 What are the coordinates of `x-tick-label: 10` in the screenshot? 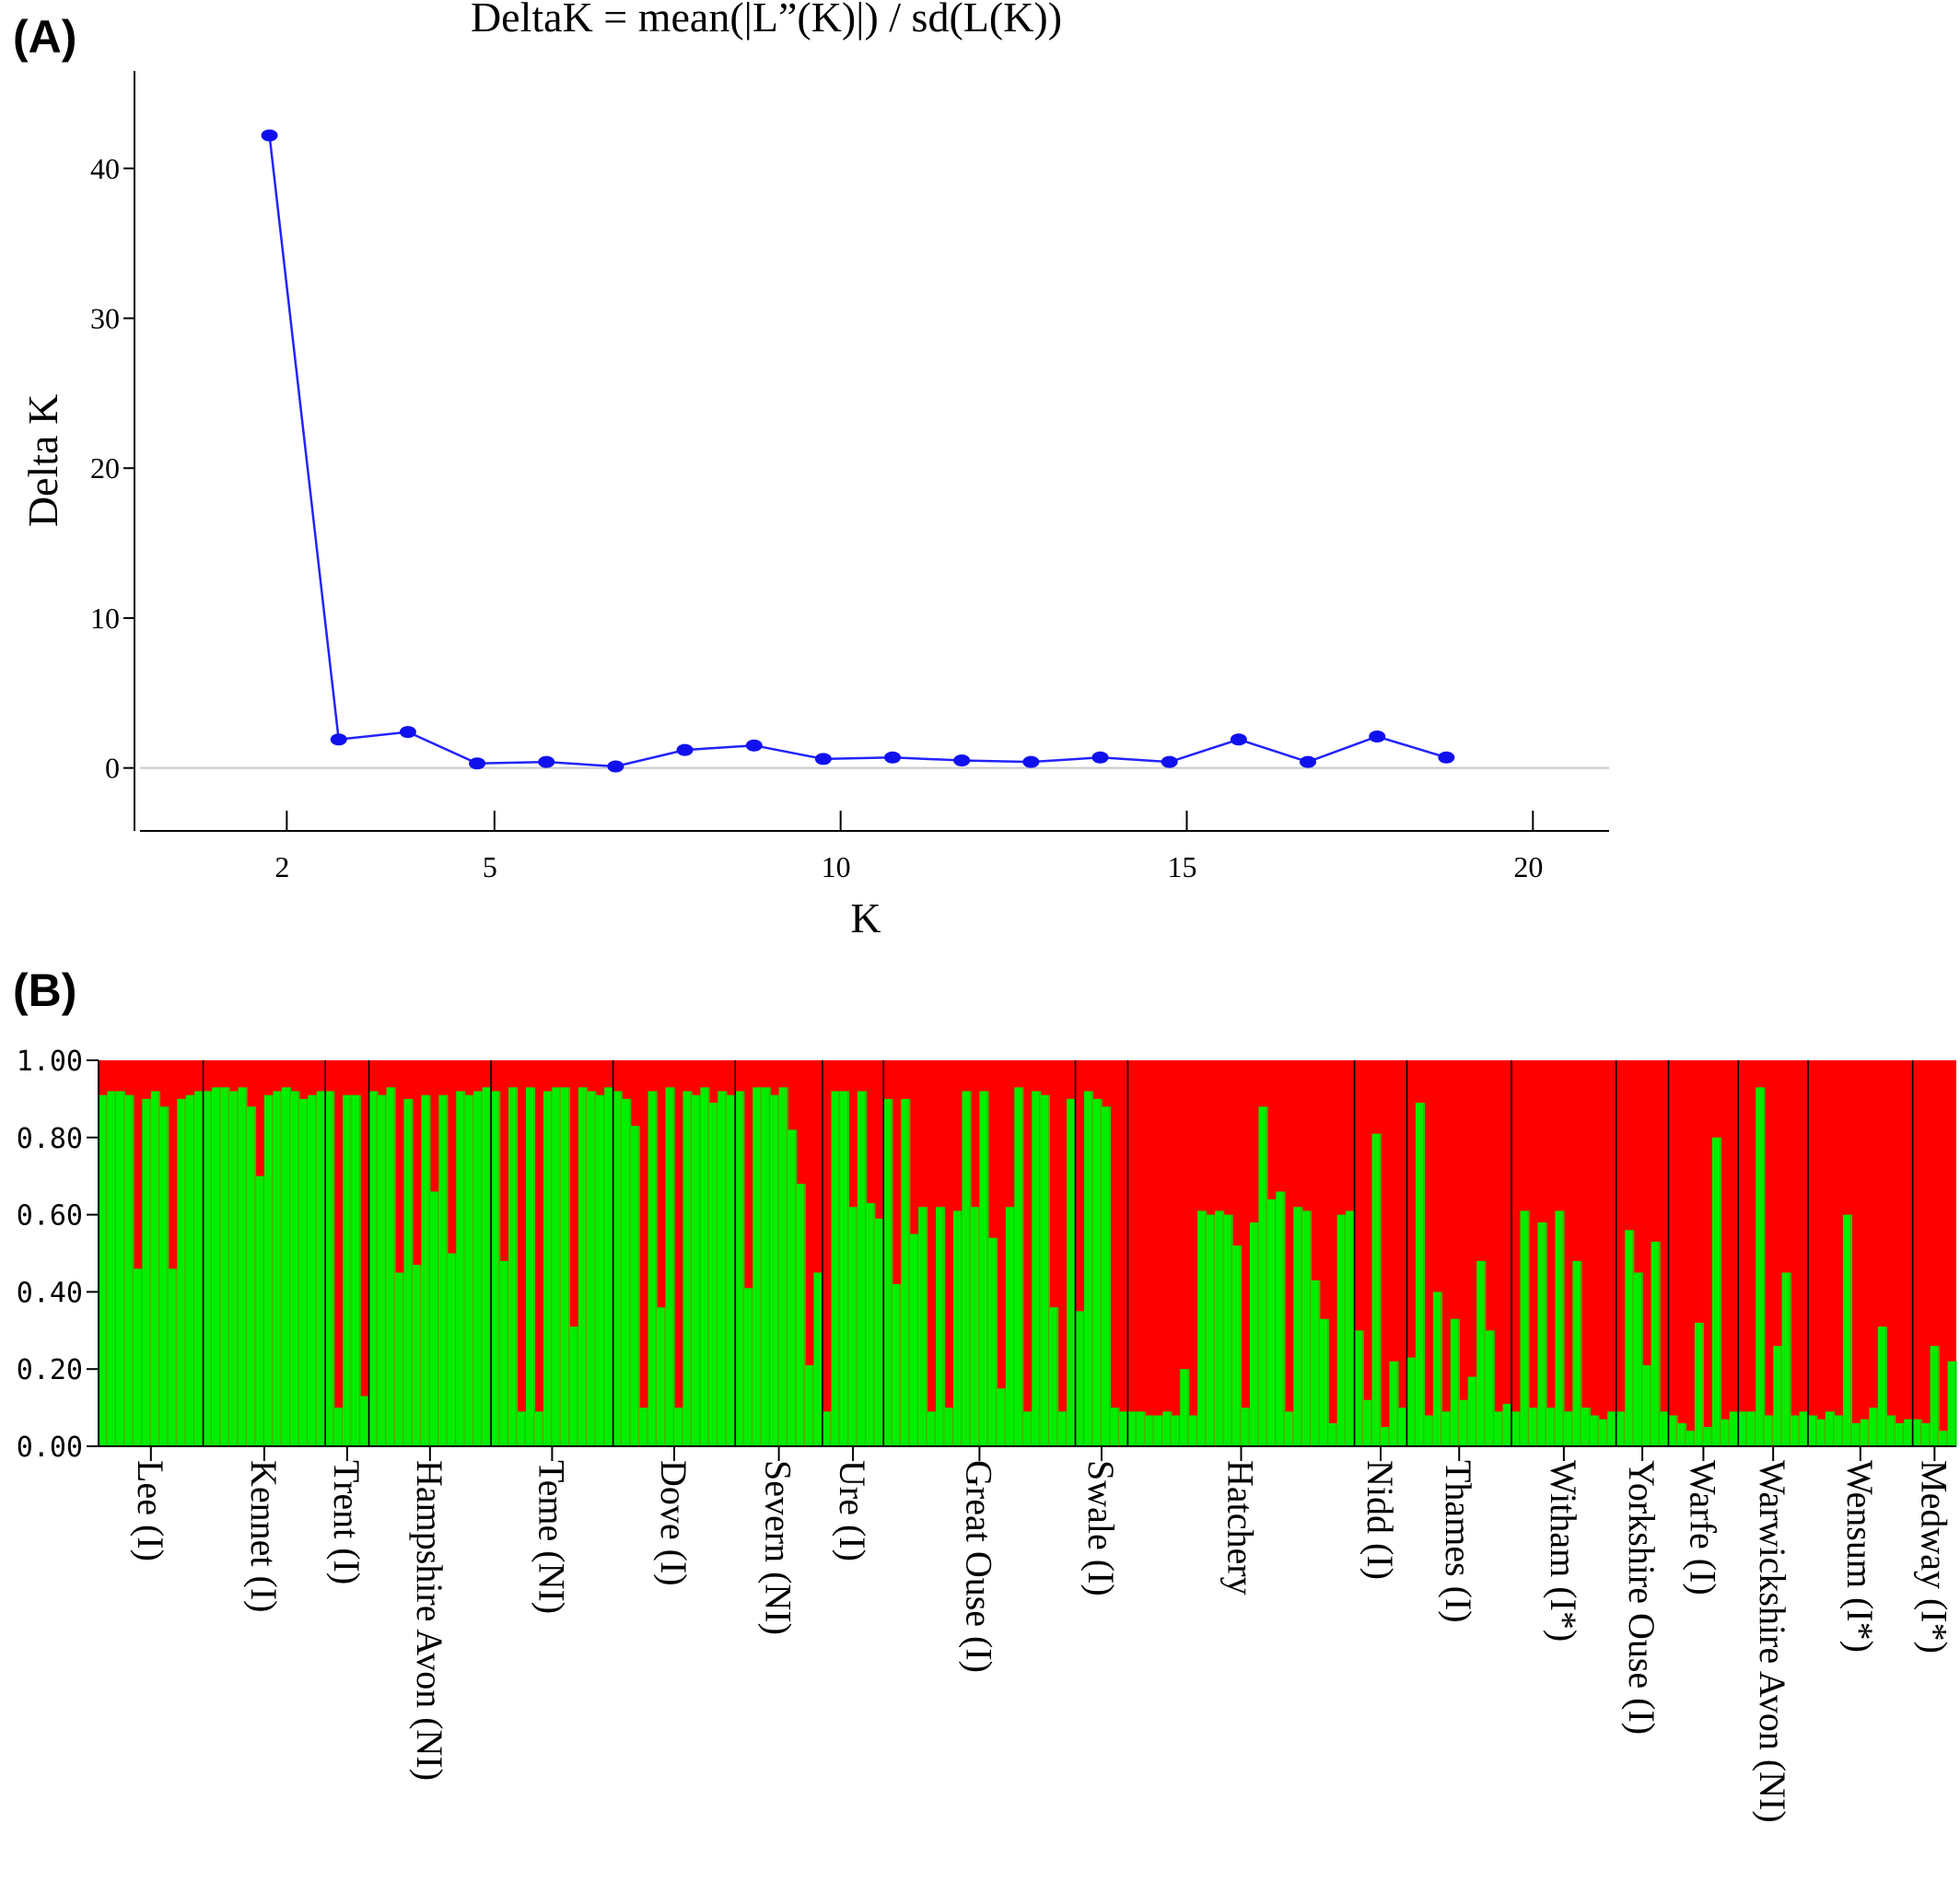 It's located at (836, 867).